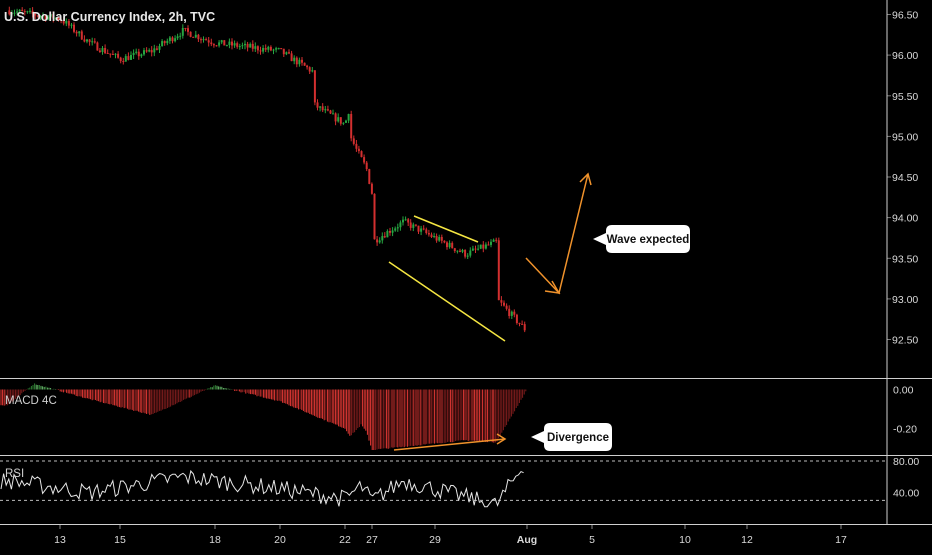 Image resolution: width=932 pixels, height=555 pixels. Describe the element at coordinates (905, 97) in the screenshot. I see `price-tick-label: 95.50` at that location.